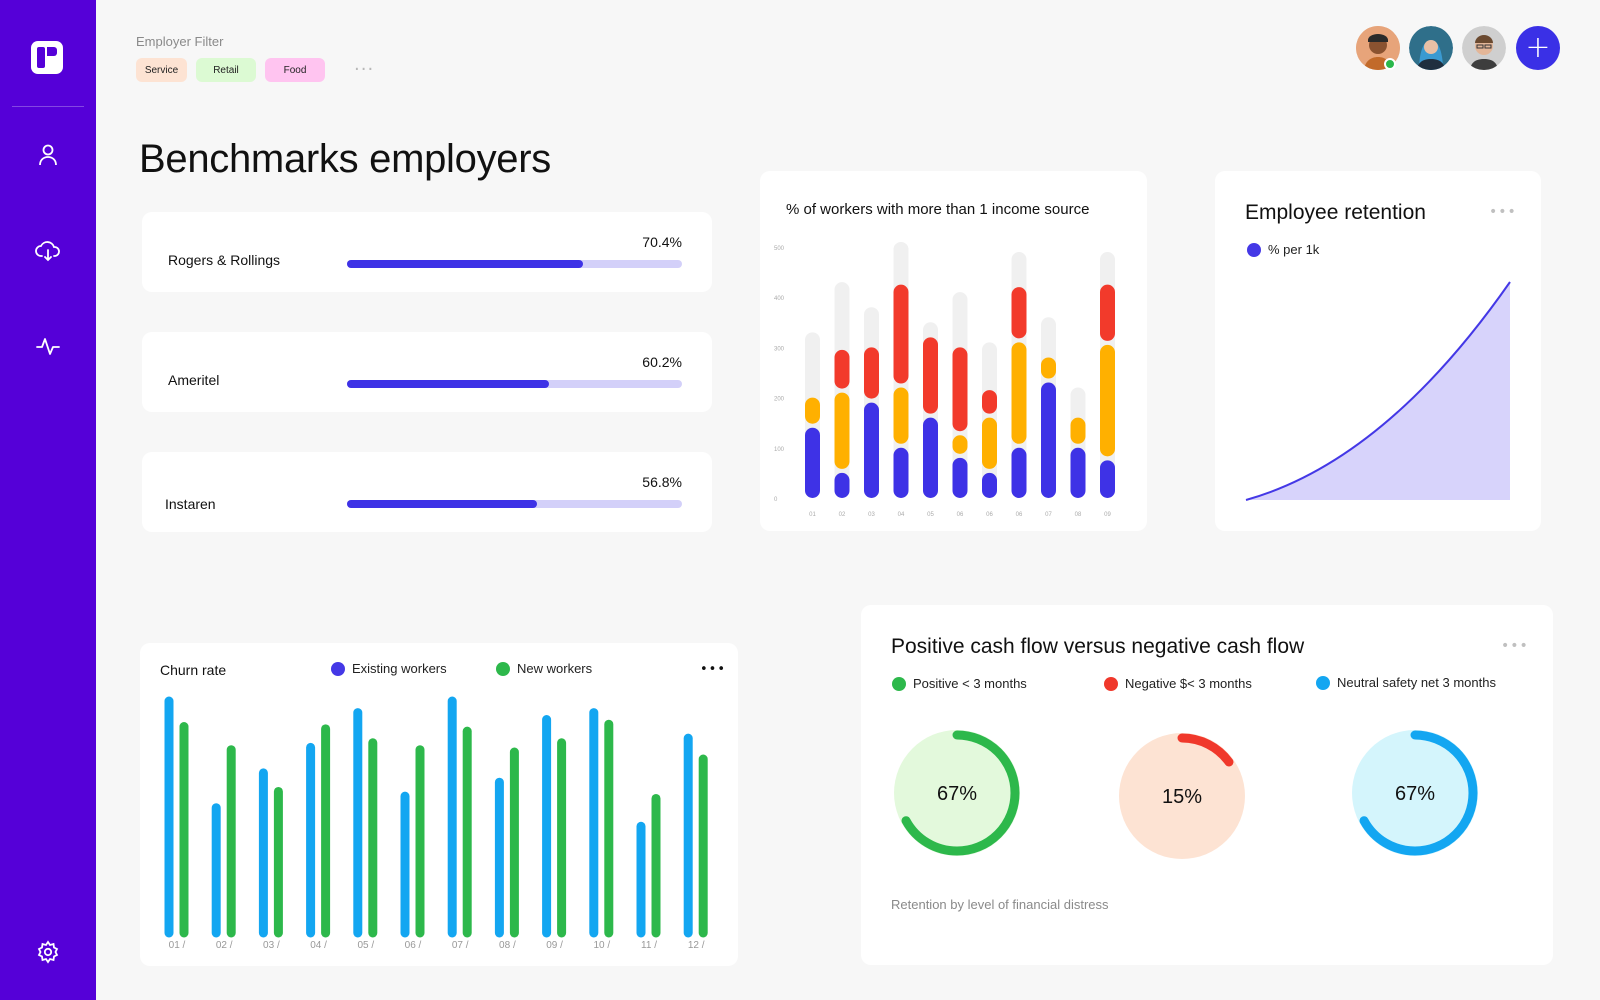  Describe the element at coordinates (779, 400) in the screenshot. I see `y-tick-label: 200` at that location.